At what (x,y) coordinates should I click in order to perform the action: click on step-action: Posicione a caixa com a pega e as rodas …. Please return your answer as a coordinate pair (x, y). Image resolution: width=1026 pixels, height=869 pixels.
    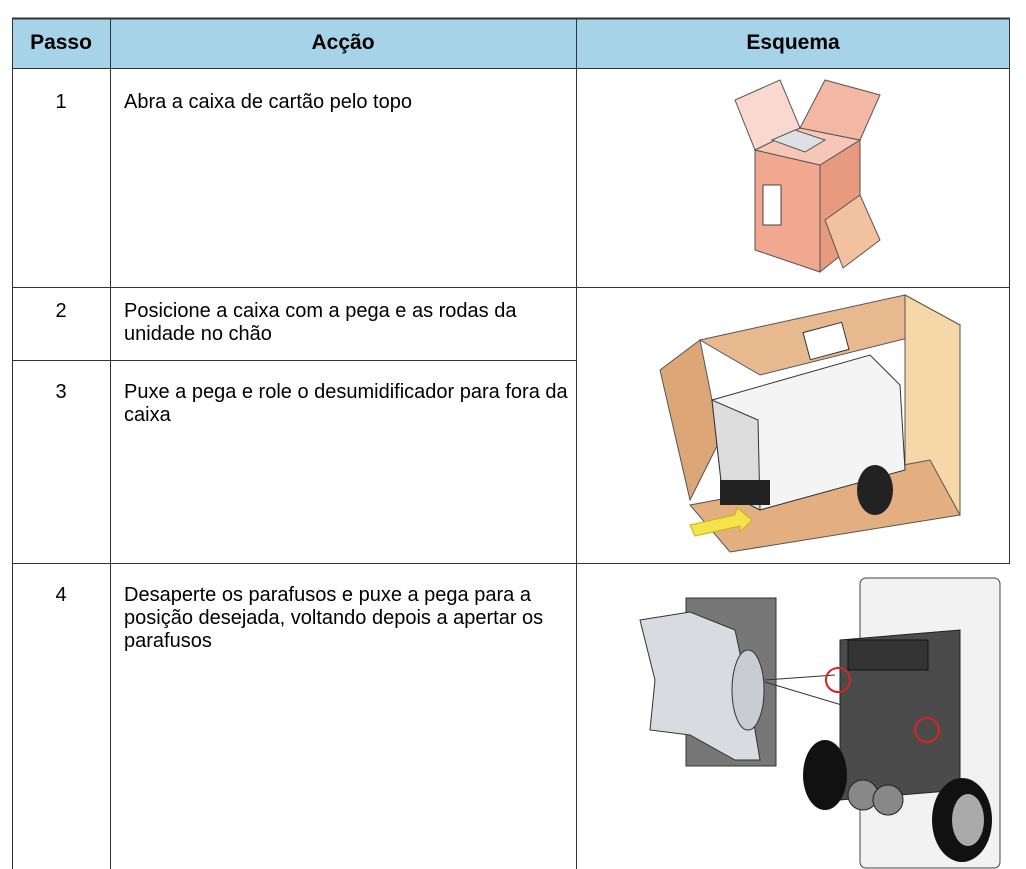
    Looking at the image, I should click on (320, 322).